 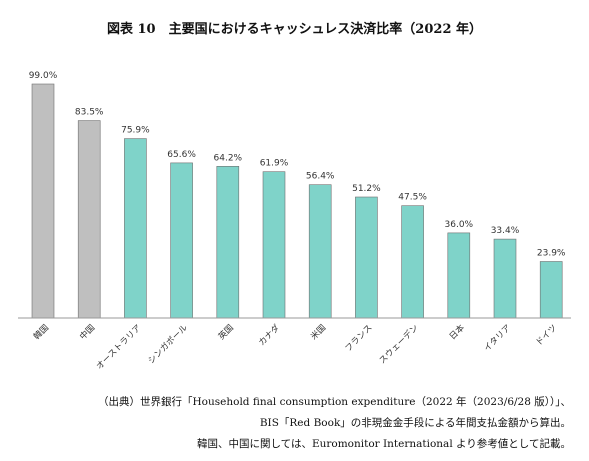 I want to click on category-label-6: 米国, so click(x=319, y=332).